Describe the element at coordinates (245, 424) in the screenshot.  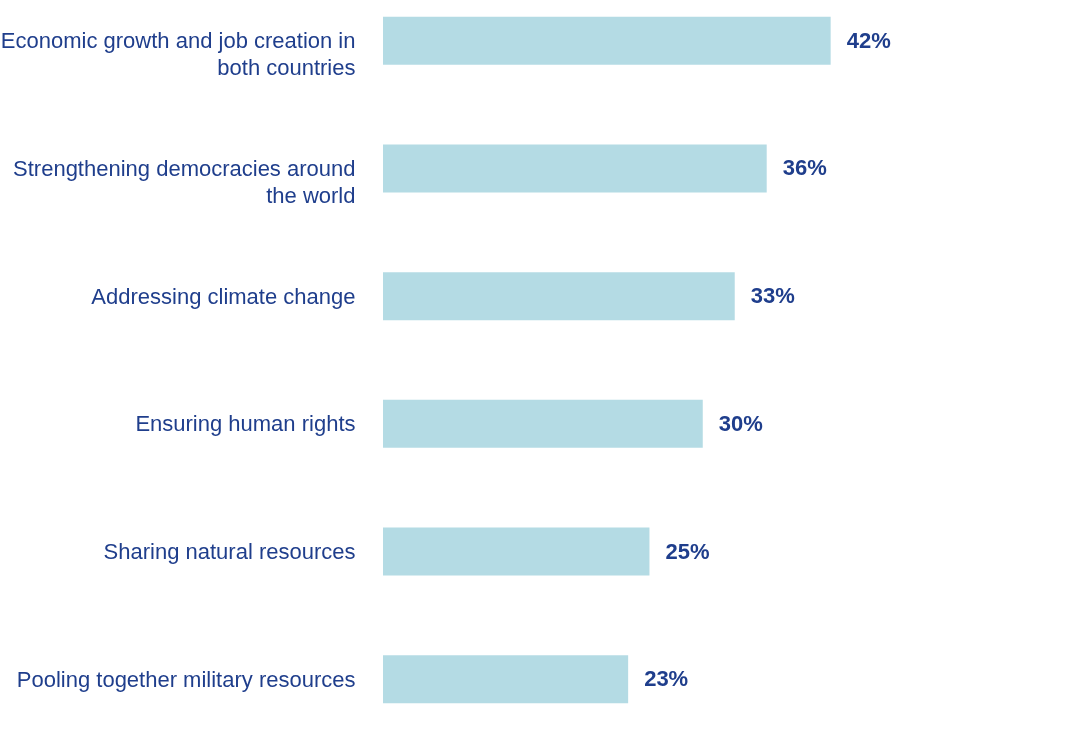
I see `y-tick-label: Ensuring human rights` at that location.